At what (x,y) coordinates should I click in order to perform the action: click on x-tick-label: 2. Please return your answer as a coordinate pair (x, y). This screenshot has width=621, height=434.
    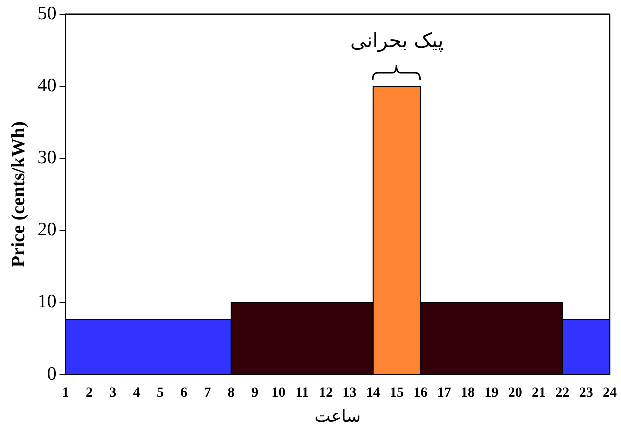
    Looking at the image, I should click on (89, 393).